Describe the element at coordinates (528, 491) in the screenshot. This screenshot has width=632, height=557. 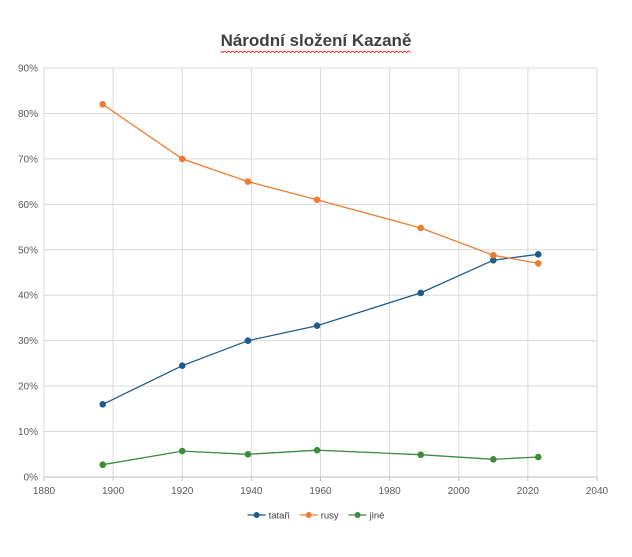
I see `x-tick-label: 2020` at that location.